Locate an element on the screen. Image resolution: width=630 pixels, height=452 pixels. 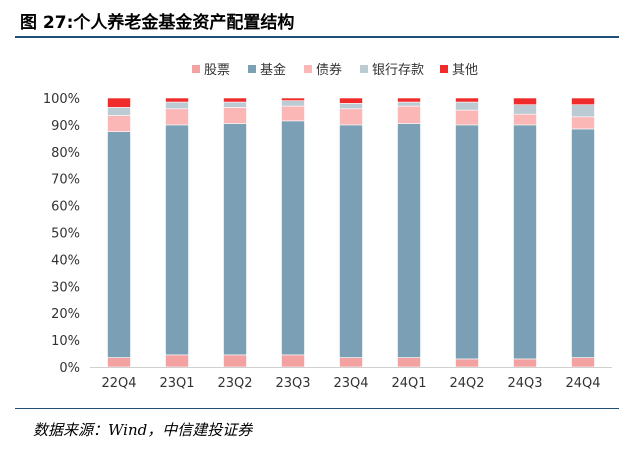
x-tick-label: 23Q1 is located at coordinates (176, 383).